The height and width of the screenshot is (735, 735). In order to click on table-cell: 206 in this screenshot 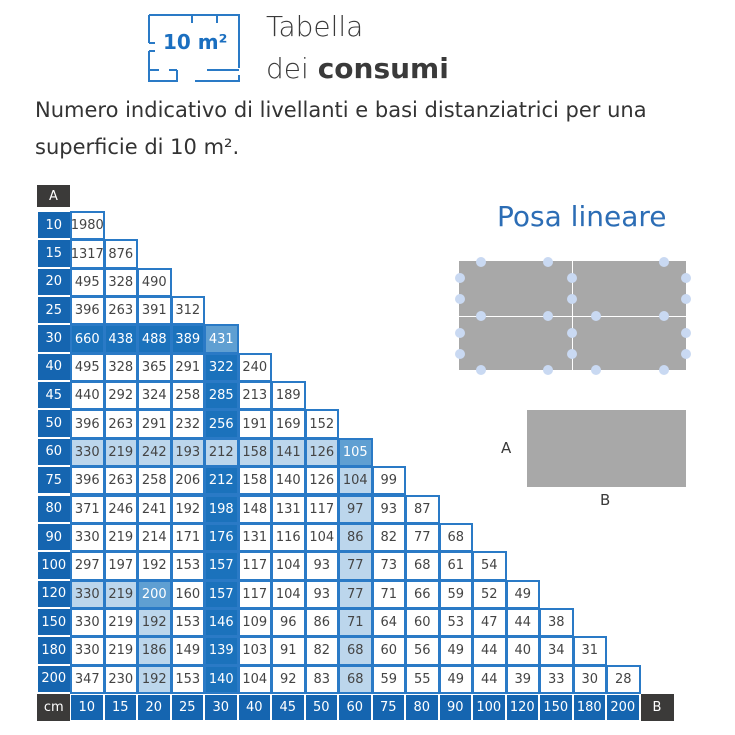, I will do `click(187, 481)`.